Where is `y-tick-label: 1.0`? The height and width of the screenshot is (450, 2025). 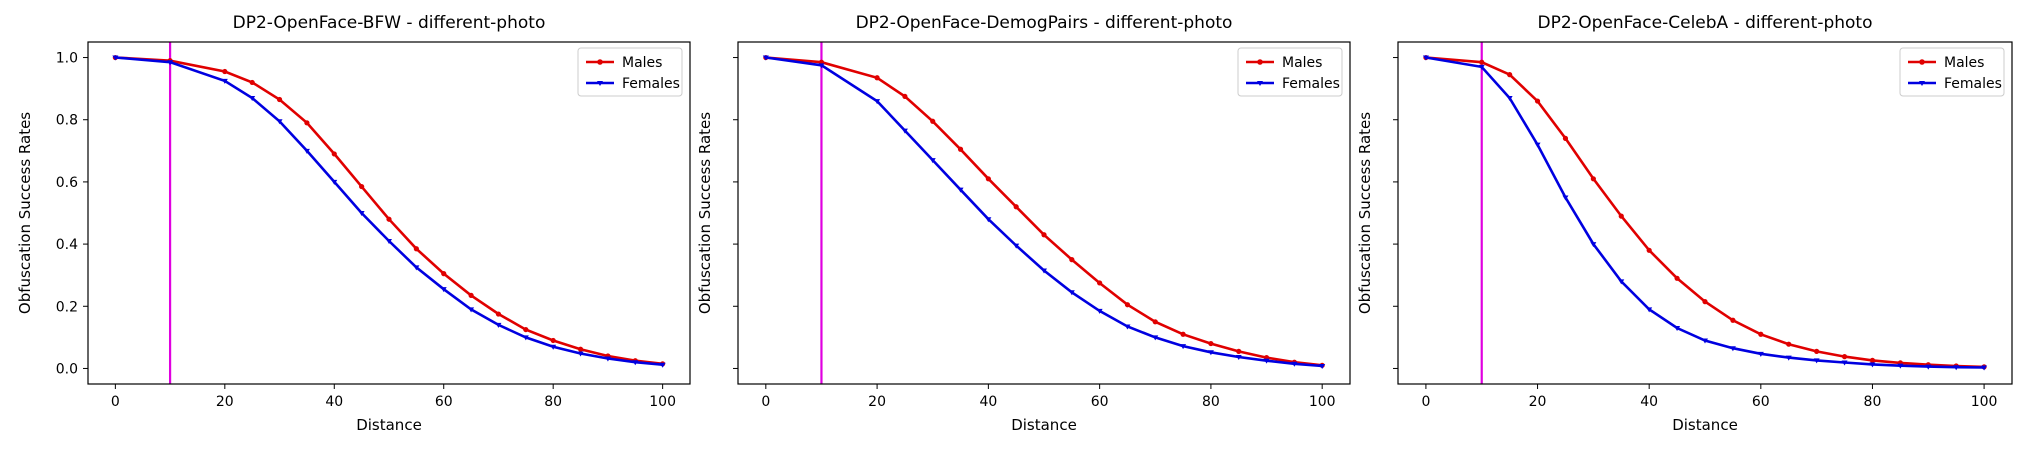 y-tick-label: 1.0 is located at coordinates (67, 59).